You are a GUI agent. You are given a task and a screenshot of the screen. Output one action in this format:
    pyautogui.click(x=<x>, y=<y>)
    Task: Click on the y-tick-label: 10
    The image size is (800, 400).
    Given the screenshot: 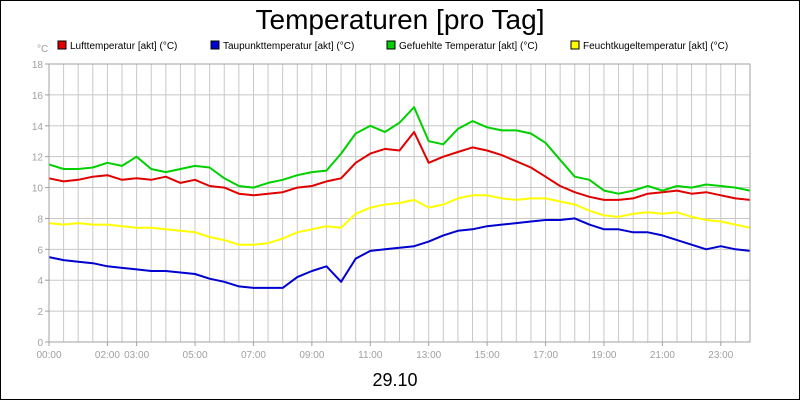 What is the action you would take?
    pyautogui.click(x=38, y=189)
    